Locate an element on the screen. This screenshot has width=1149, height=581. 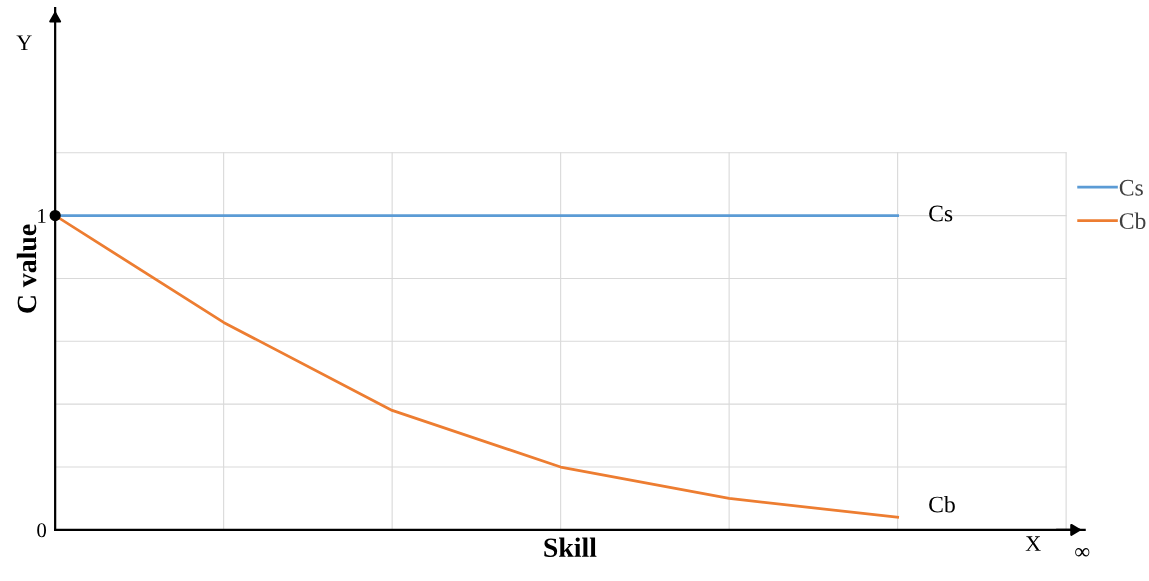
legend-label: Cb is located at coordinates (1132, 221).